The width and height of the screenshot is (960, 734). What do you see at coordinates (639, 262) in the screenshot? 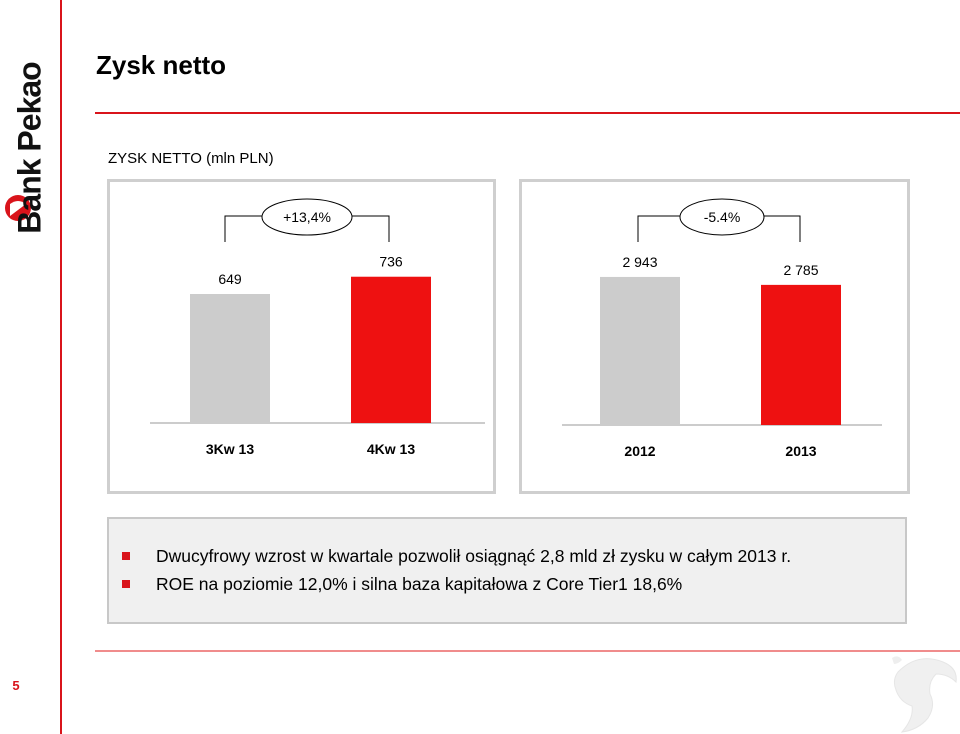
I see `value-label-2012: 2 943` at bounding box center [639, 262].